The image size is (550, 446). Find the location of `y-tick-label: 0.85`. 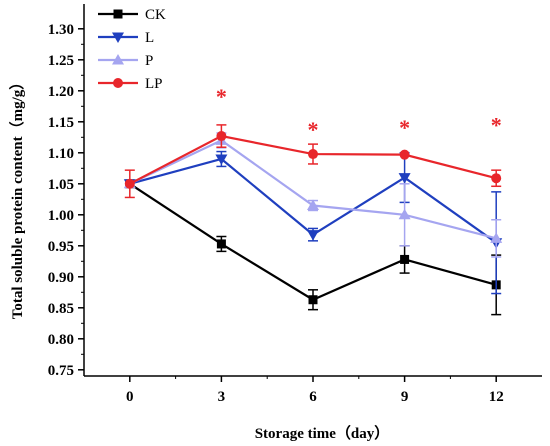

y-tick-label: 0.85 is located at coordinates (61, 309).